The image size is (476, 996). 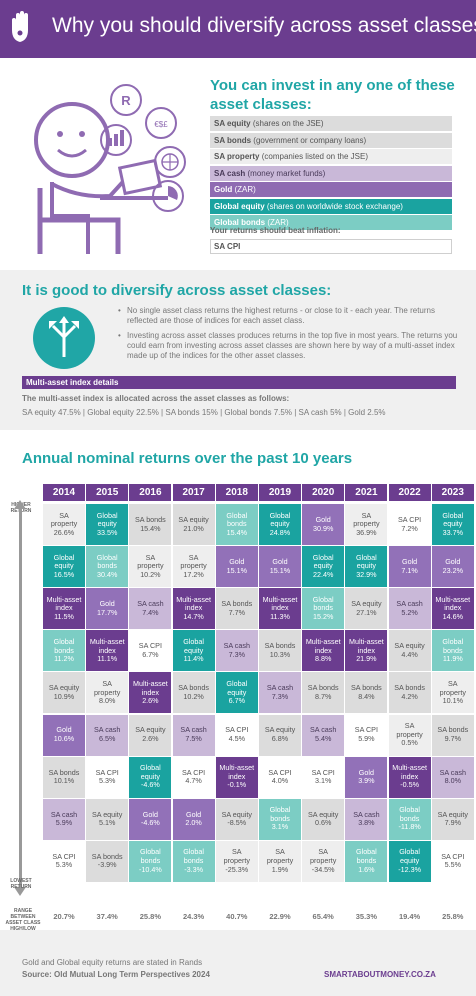 What do you see at coordinates (150, 567) in the screenshot?
I see `return-cell: SA property 10.2%` at bounding box center [150, 567].